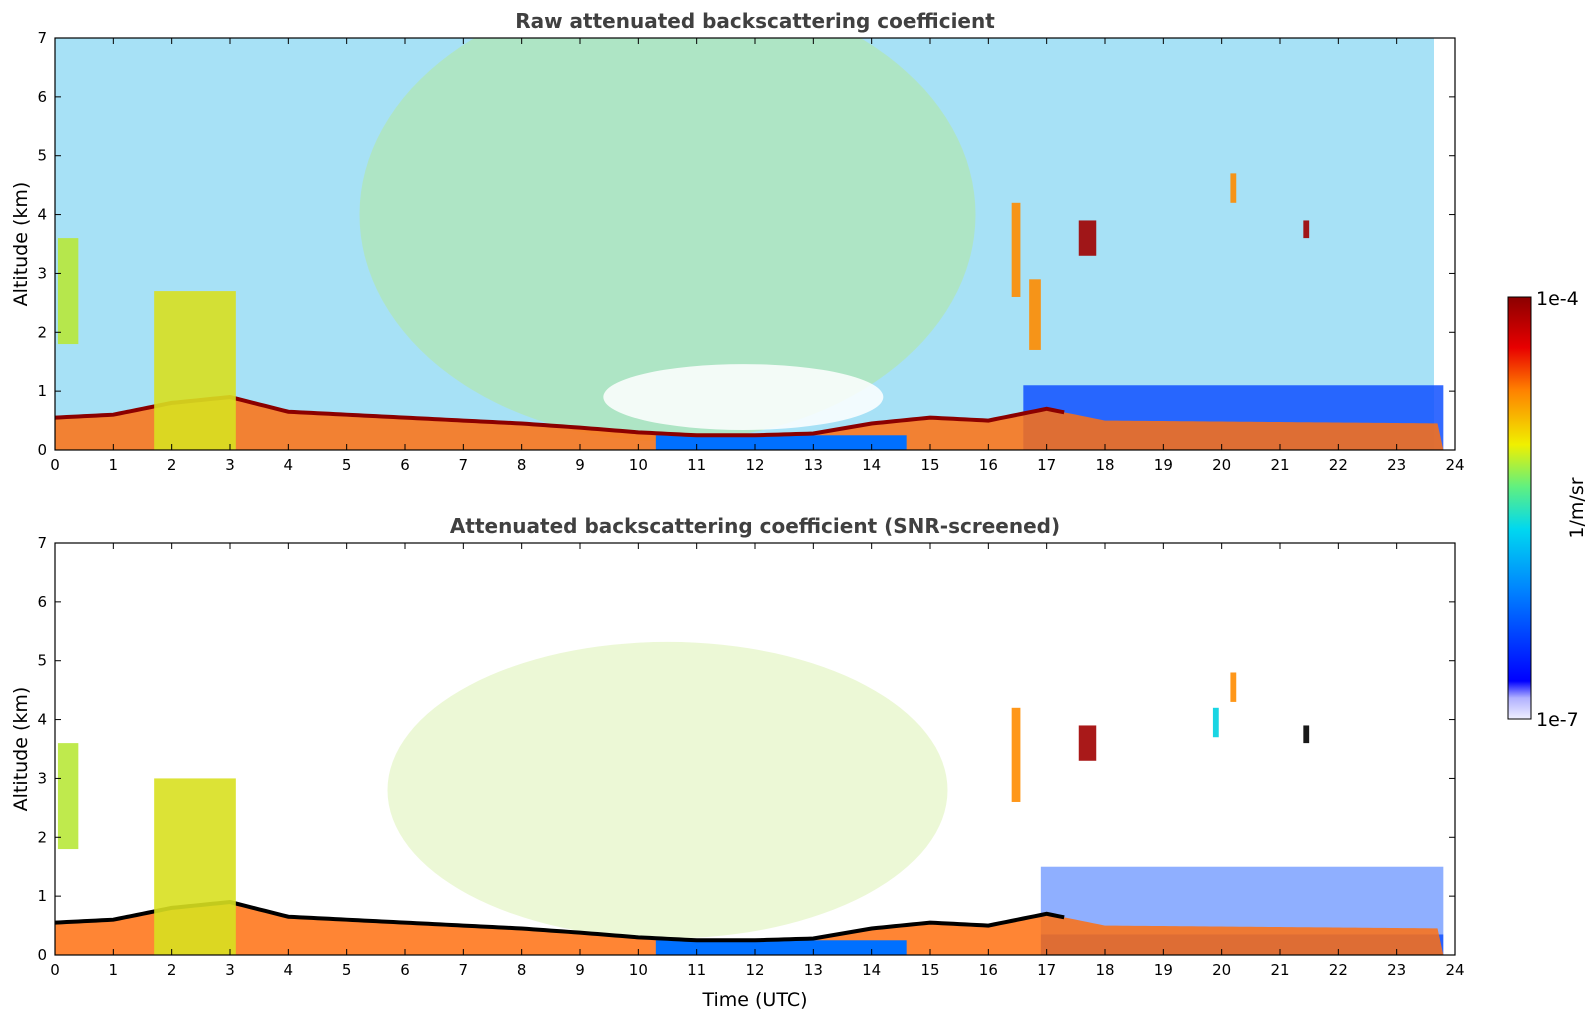  What do you see at coordinates (1519, 508) in the screenshot?
I see `colorbar-gradient` at bounding box center [1519, 508].